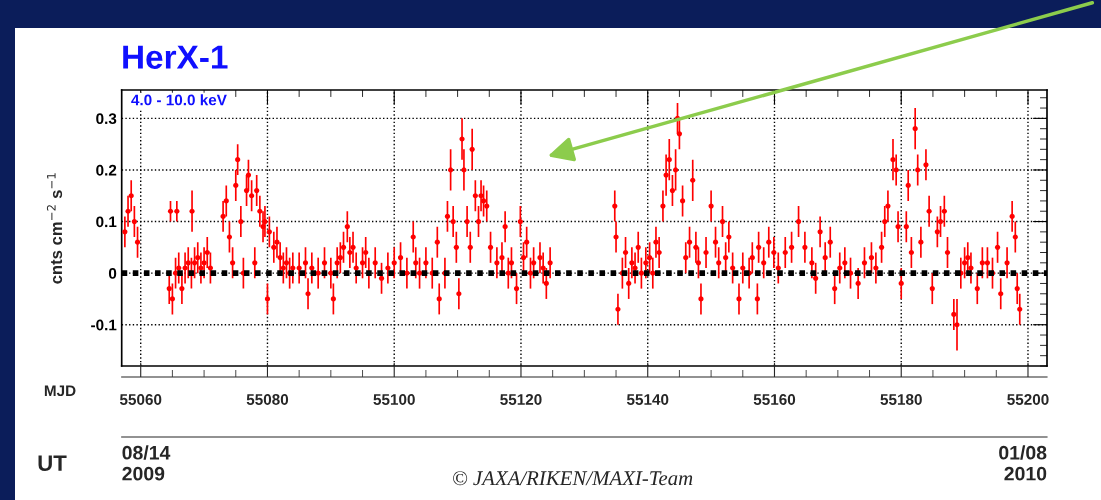 The width and height of the screenshot is (1101, 500). Describe the element at coordinates (54, 228) in the screenshot. I see `y-axis-title: cnts cm$^{−2}$ s$^{−1}$` at that location.